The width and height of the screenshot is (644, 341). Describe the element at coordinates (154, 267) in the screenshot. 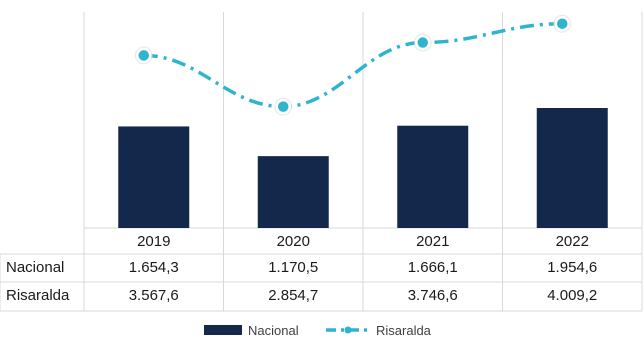

I see `data-label: 1.654,3` at that location.